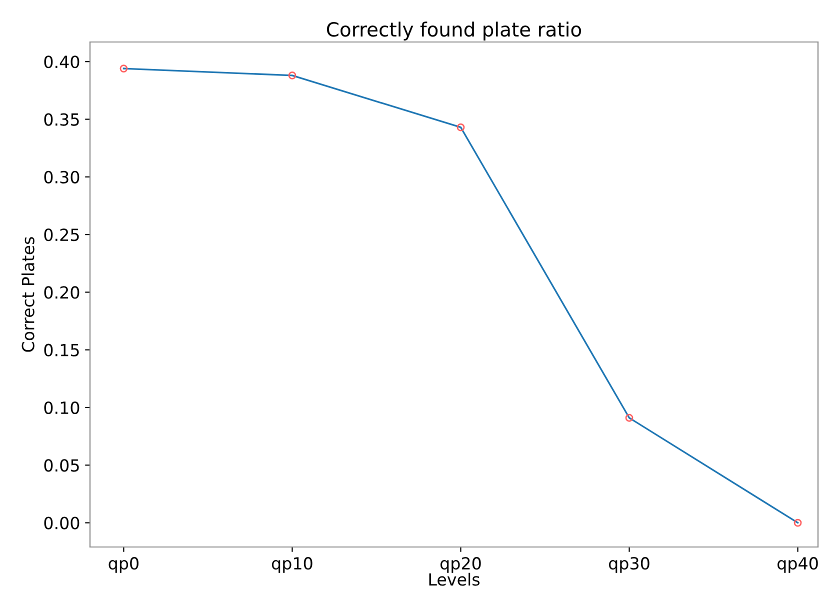  Describe the element at coordinates (798, 565) in the screenshot. I see `x-tick-label: qp40` at that location.